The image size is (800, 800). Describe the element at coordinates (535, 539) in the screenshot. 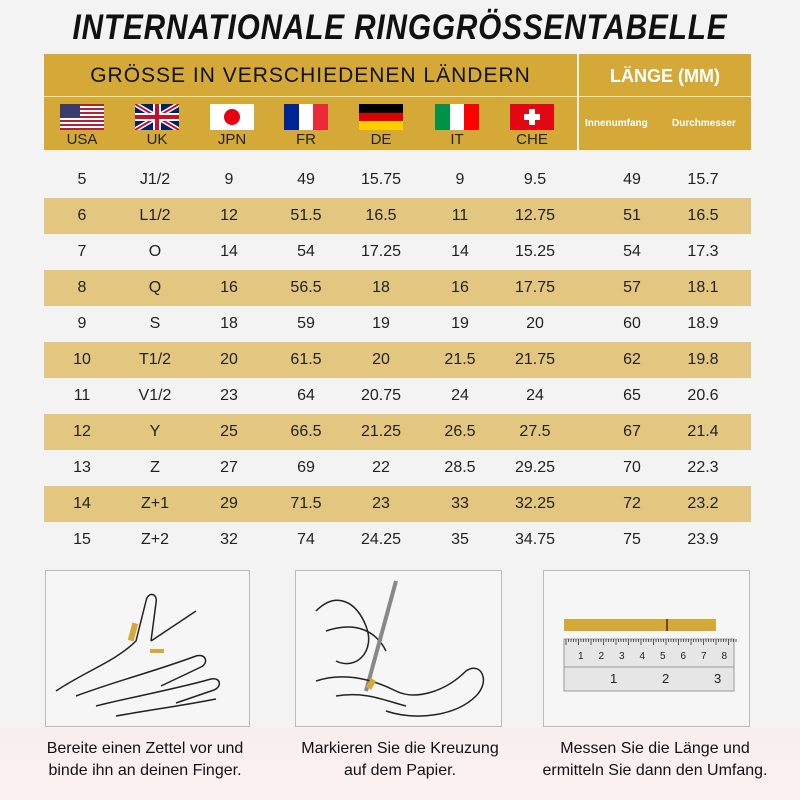

I see `table-cell: 34.75` at that location.